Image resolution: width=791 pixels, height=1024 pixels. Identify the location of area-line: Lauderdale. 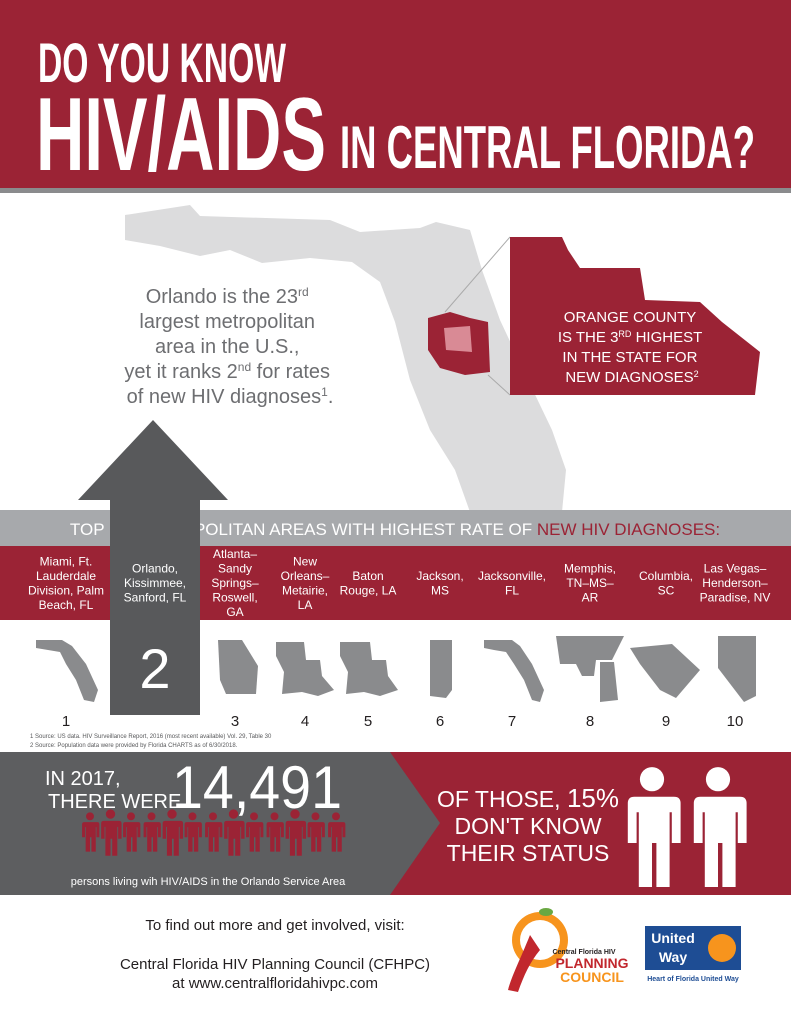
(66, 576).